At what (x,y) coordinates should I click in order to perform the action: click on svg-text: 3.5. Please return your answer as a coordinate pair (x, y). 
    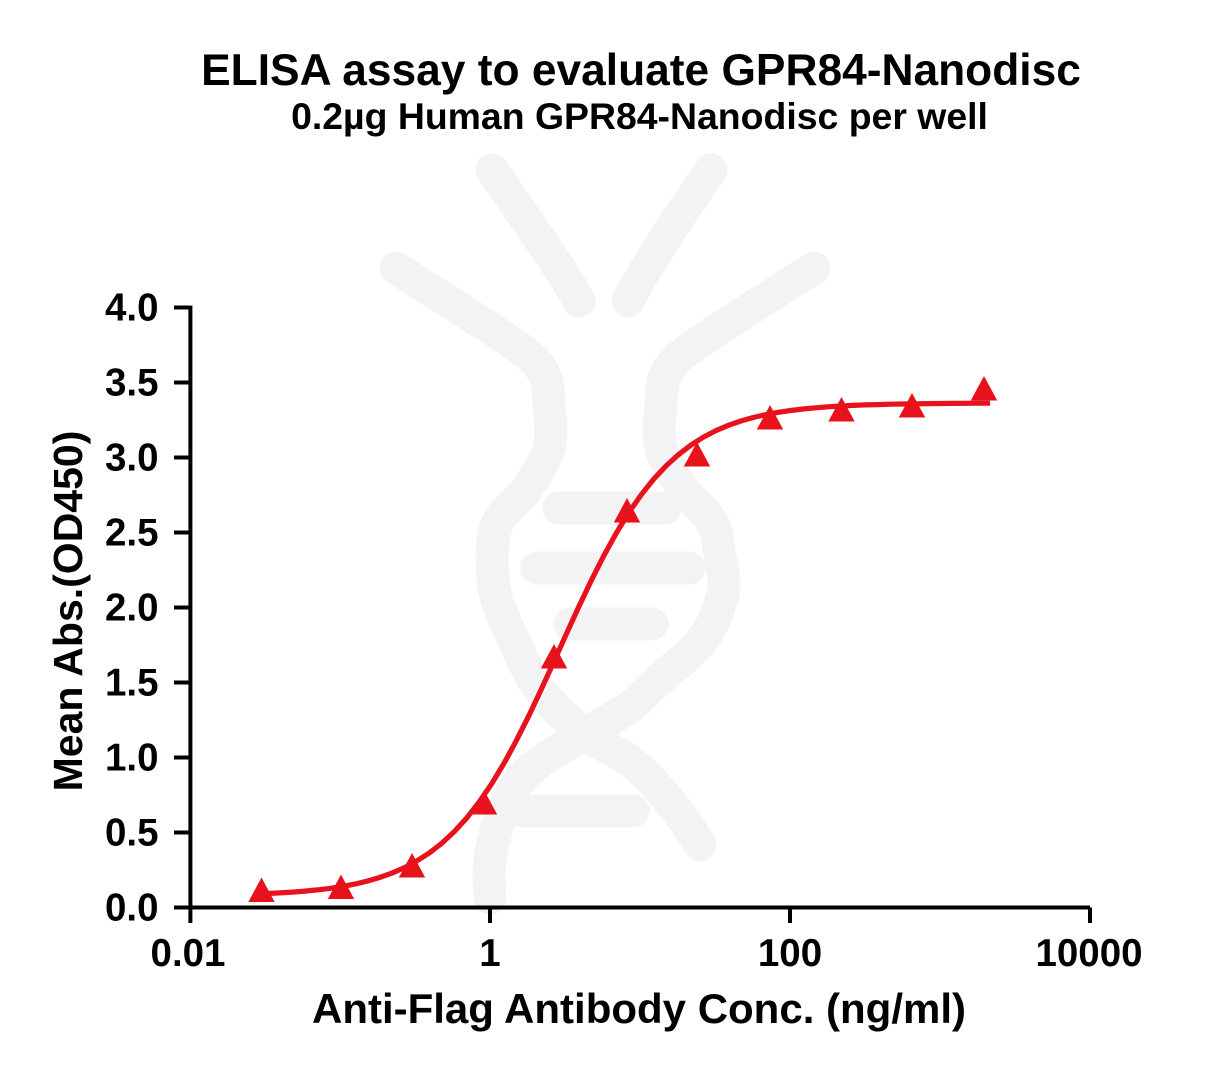
    Looking at the image, I should click on (132, 383).